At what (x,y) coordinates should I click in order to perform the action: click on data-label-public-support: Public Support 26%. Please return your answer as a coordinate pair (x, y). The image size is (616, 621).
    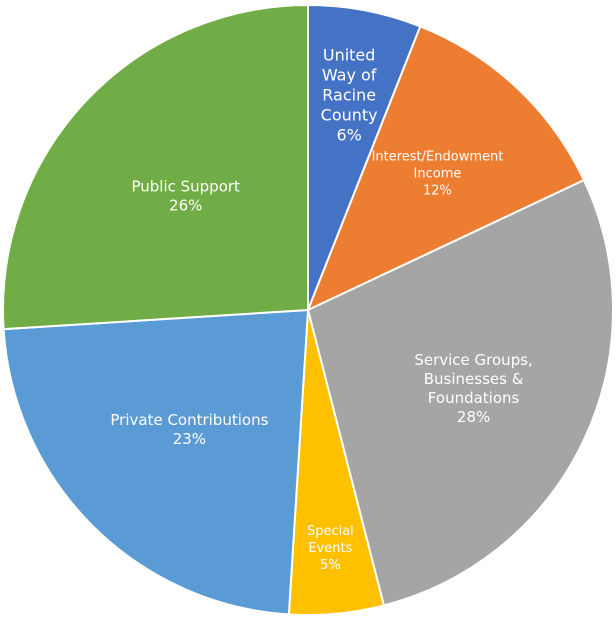
    Looking at the image, I should click on (185, 195).